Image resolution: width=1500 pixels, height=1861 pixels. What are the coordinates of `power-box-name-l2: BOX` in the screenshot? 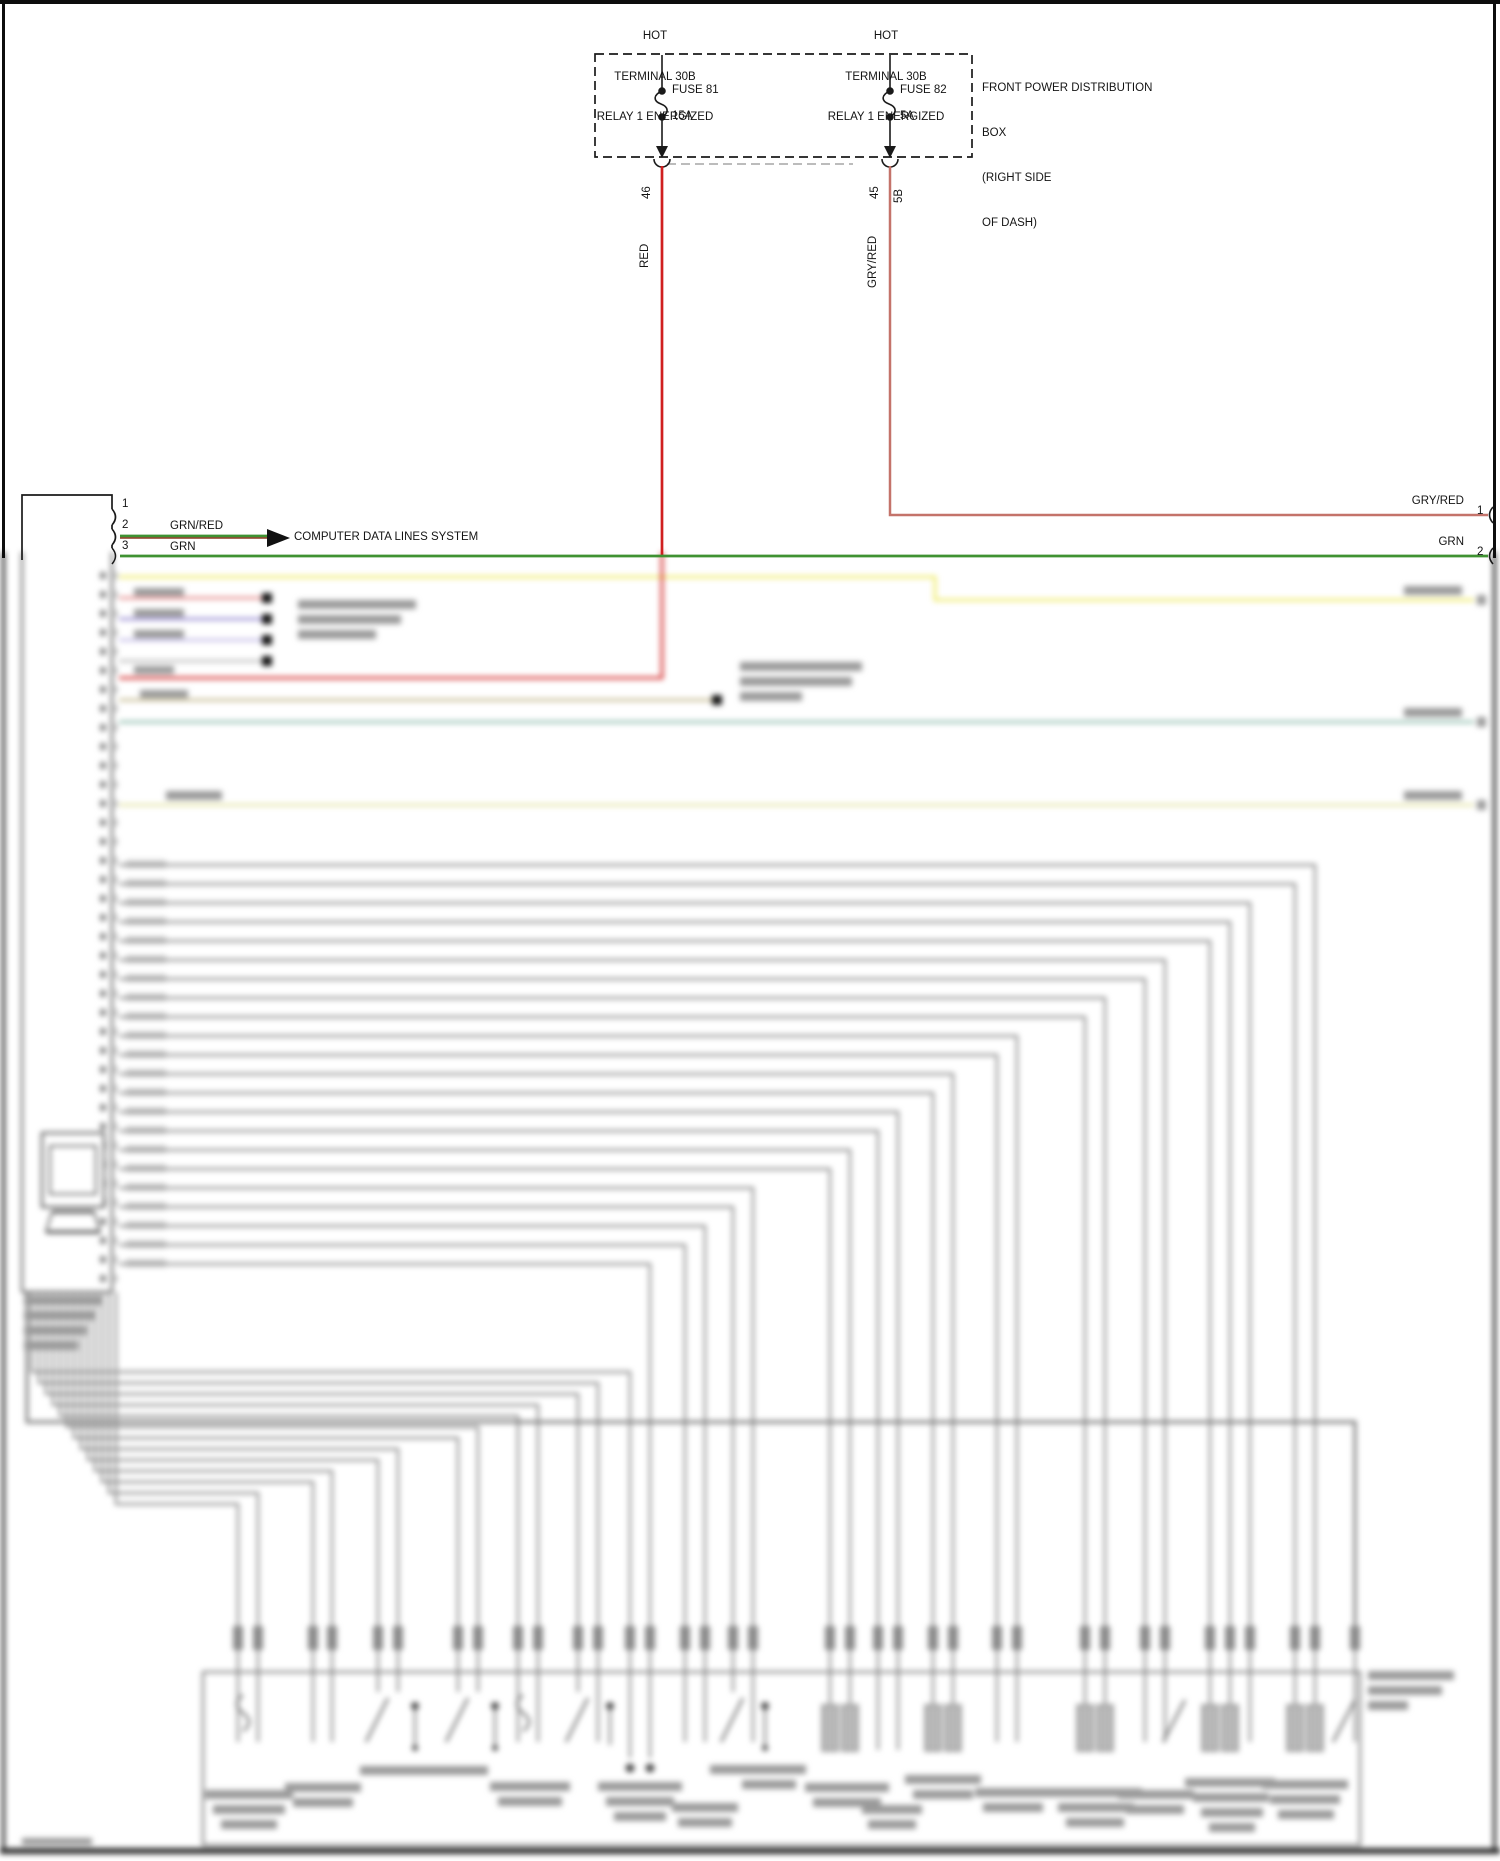 It's located at (994, 133).